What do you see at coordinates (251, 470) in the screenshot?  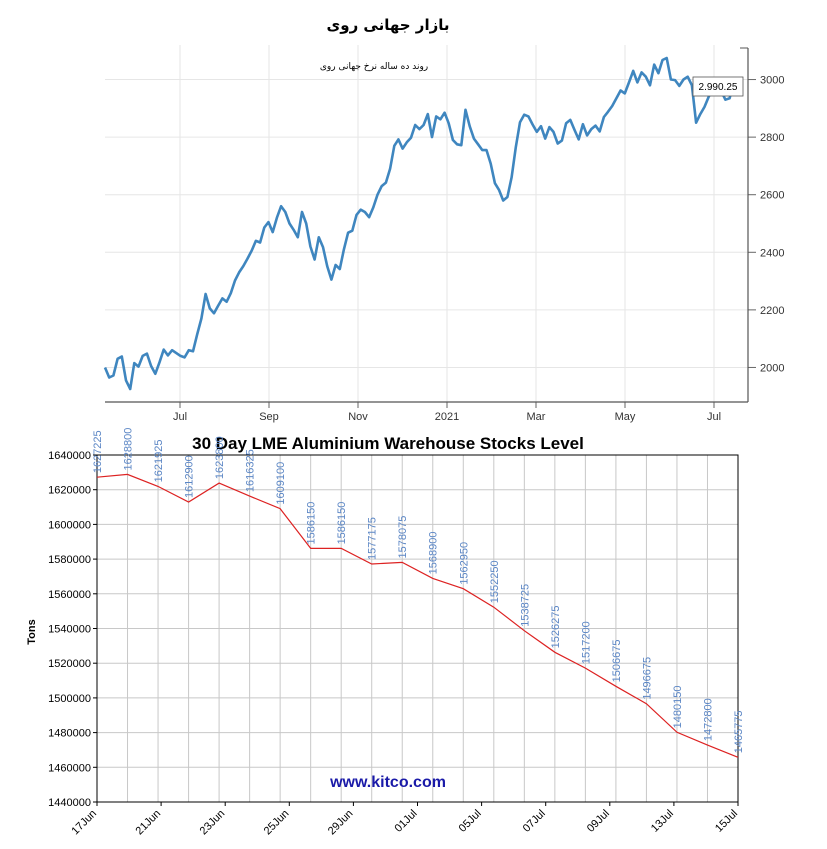 I see `stocks-data-label: 1616325` at bounding box center [251, 470].